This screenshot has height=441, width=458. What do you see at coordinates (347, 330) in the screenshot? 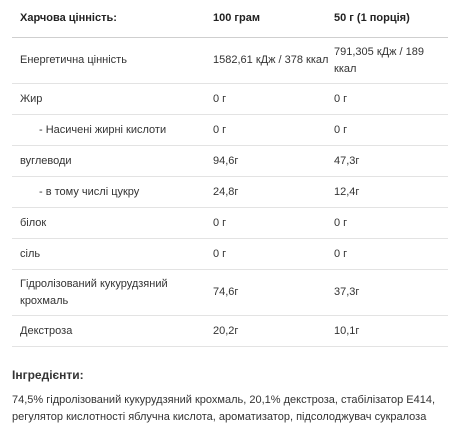
I see `row-per-serving: 10,1г` at bounding box center [347, 330].